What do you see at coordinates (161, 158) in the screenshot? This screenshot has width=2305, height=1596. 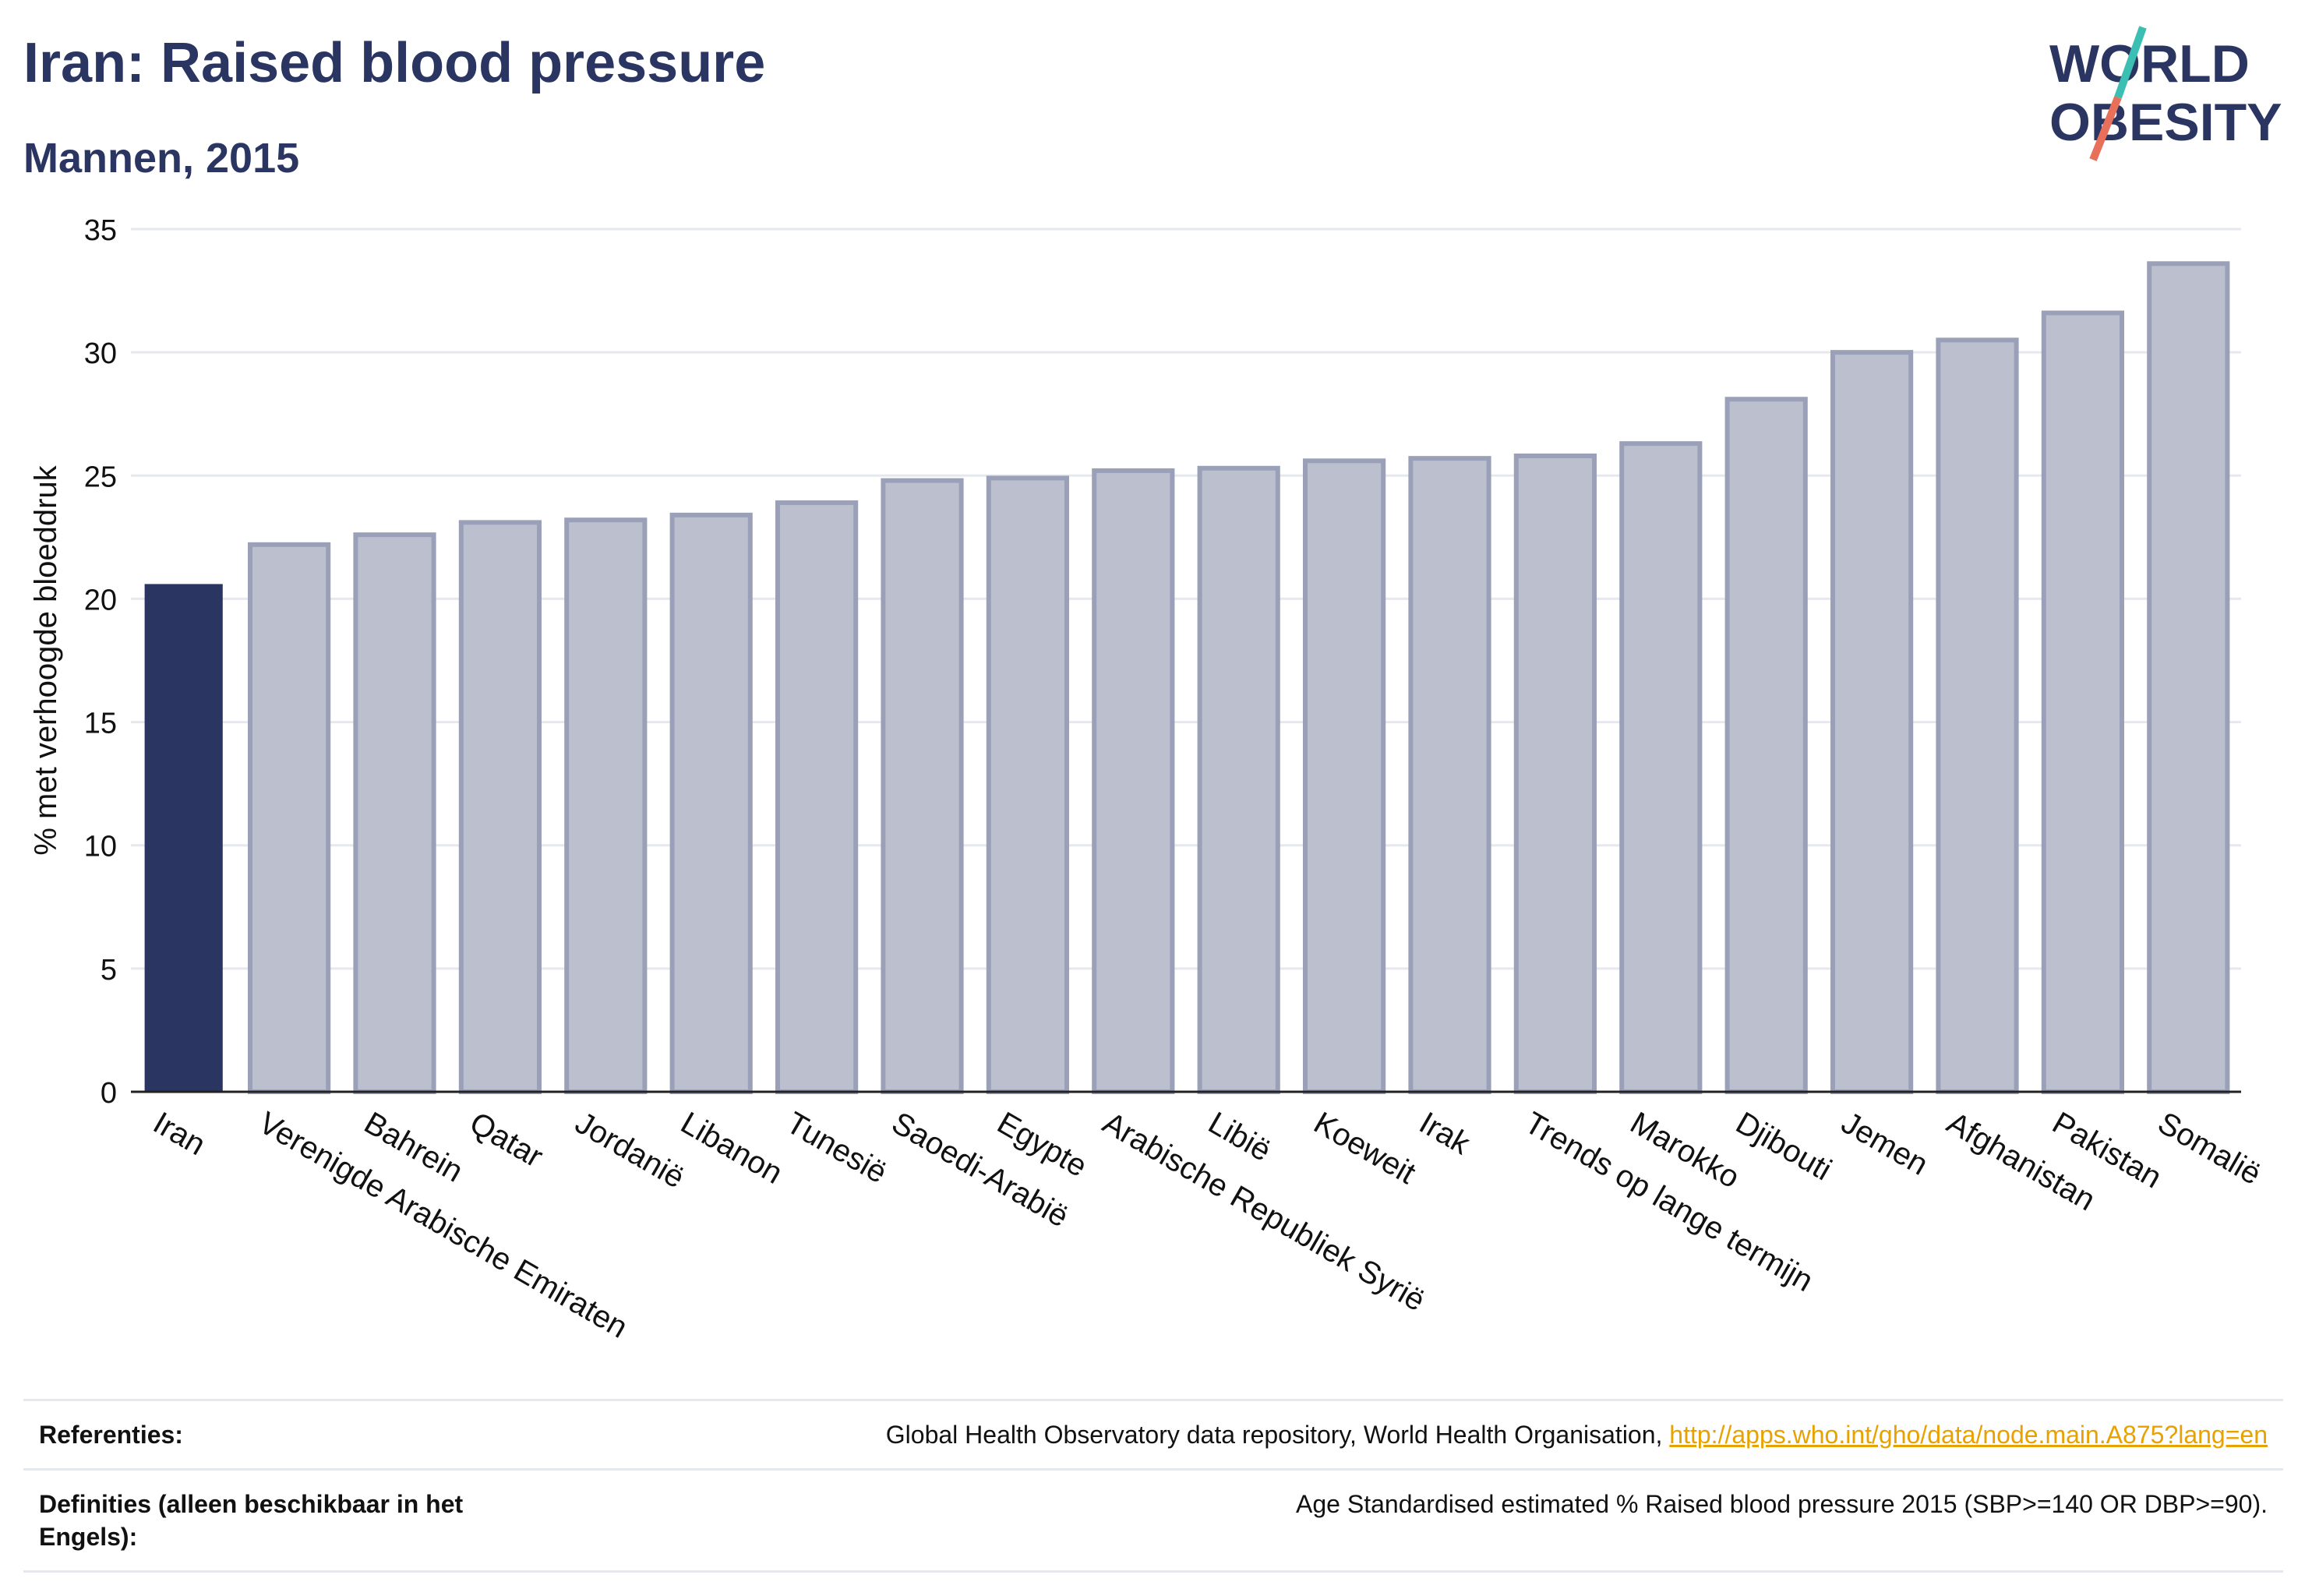 I see `chart-subtitle: Mannen, 2015` at bounding box center [161, 158].